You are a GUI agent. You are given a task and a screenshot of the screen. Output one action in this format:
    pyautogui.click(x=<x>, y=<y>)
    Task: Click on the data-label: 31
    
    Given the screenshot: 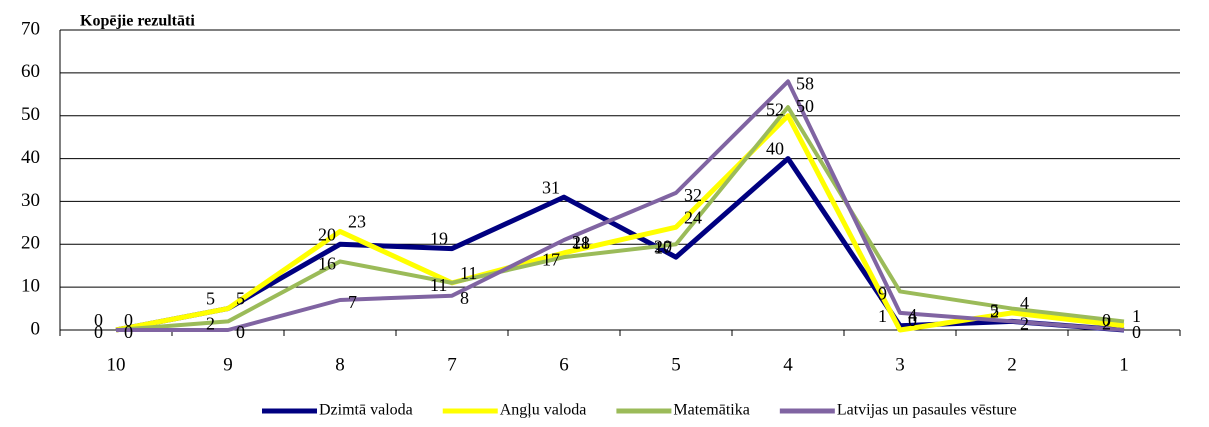 What is the action you would take?
    pyautogui.click(x=551, y=187)
    